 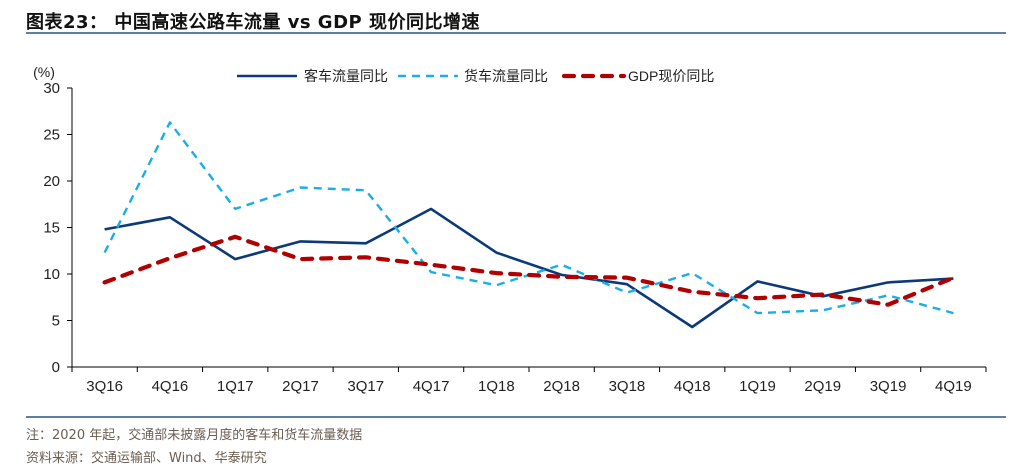 What do you see at coordinates (953, 386) in the screenshot?
I see `x-tick-label: 4Q19` at bounding box center [953, 386].